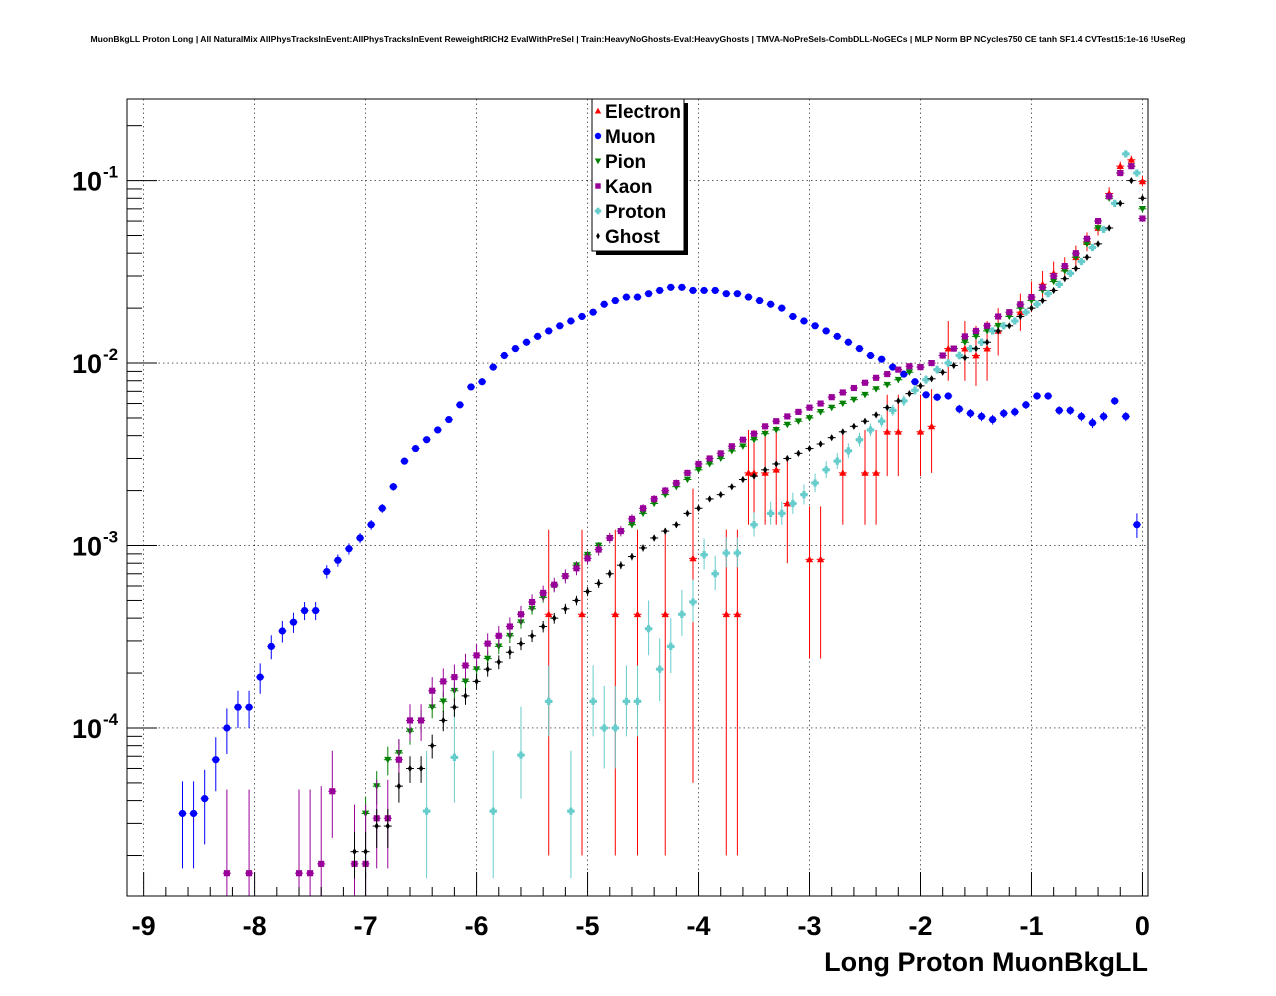 The height and width of the screenshot is (996, 1276). I want to click on legend: Electron Muon Pion Kaon Proton Ghost, so click(639, 176).